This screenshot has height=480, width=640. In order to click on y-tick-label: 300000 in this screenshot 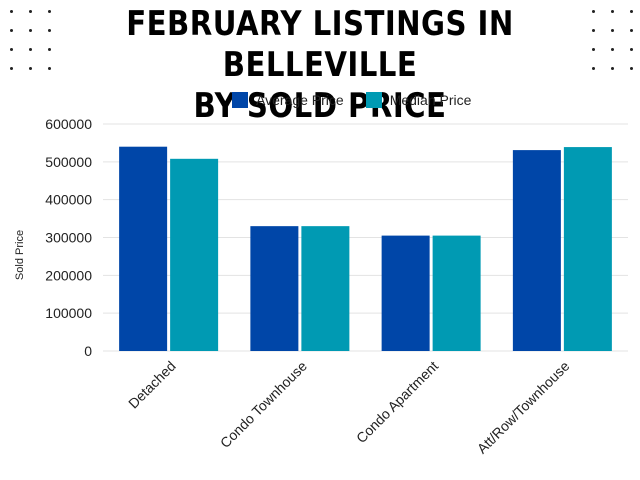, I will do `click(68, 238)`.